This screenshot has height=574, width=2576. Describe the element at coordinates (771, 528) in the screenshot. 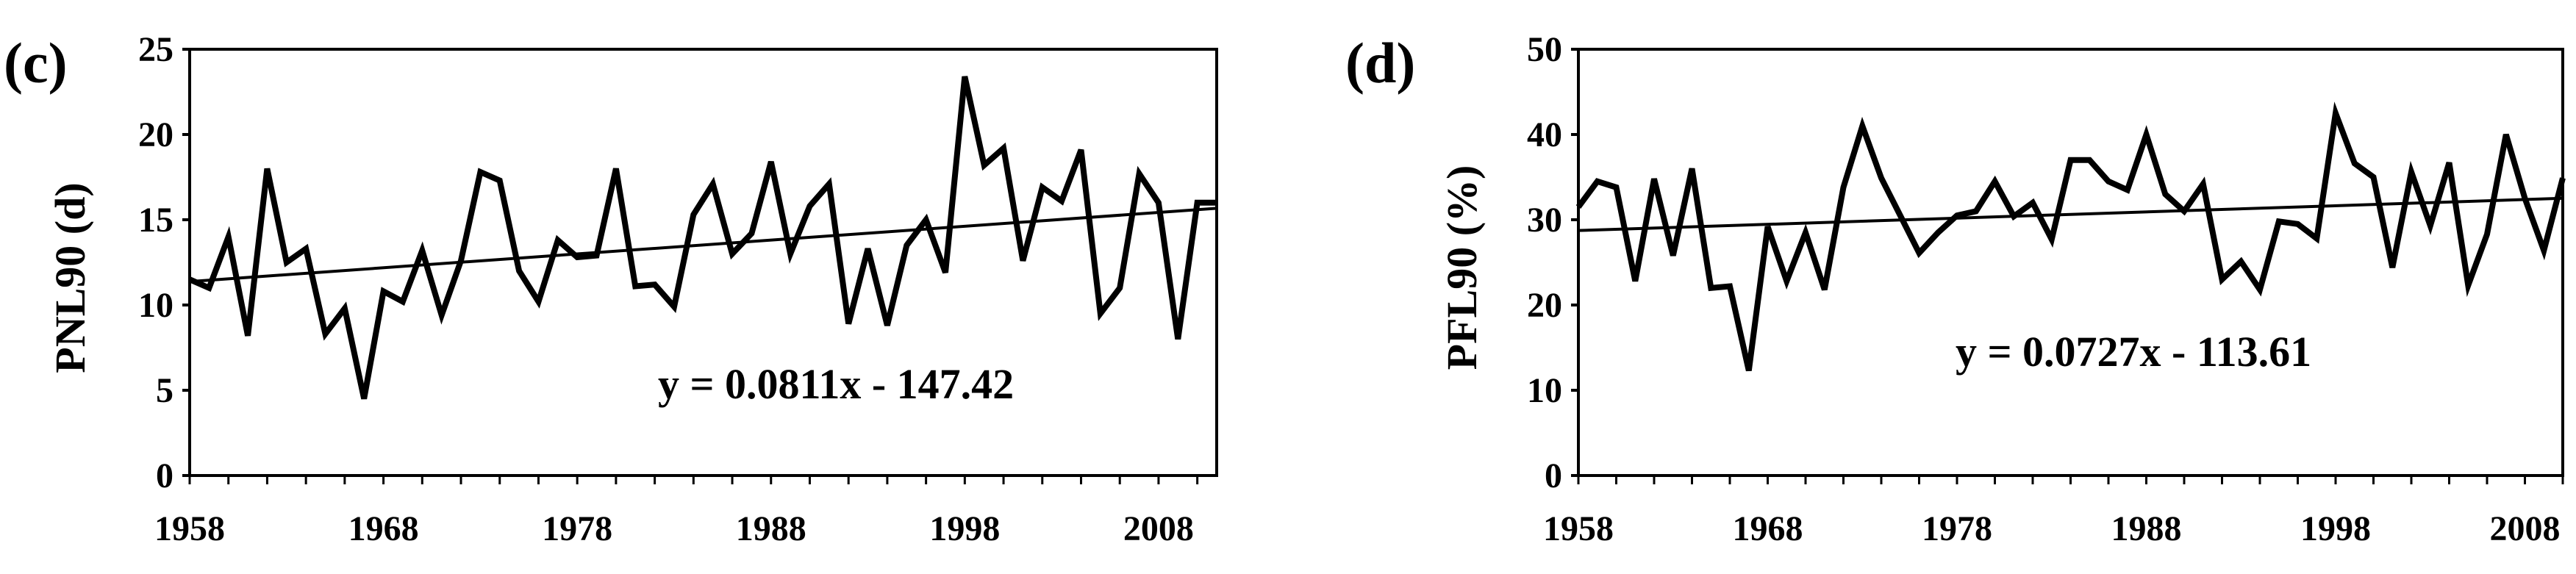

I see `panel-c-xtick-label: 1988` at that location.